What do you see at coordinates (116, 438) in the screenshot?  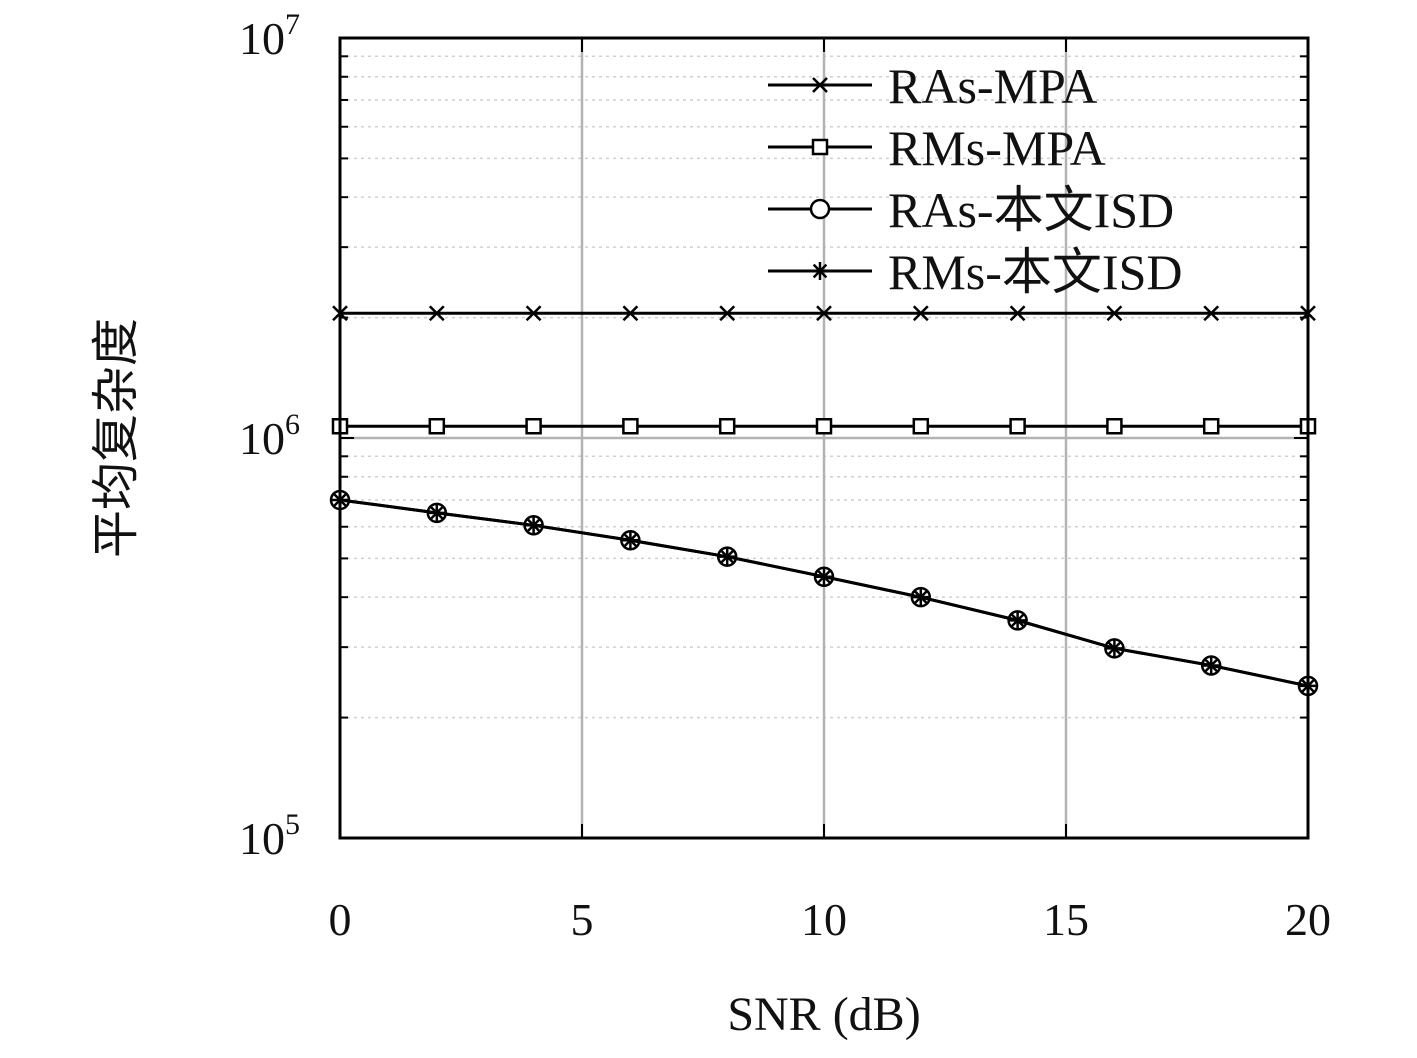 I see `y-axis-title: 平均复杂度` at bounding box center [116, 438].